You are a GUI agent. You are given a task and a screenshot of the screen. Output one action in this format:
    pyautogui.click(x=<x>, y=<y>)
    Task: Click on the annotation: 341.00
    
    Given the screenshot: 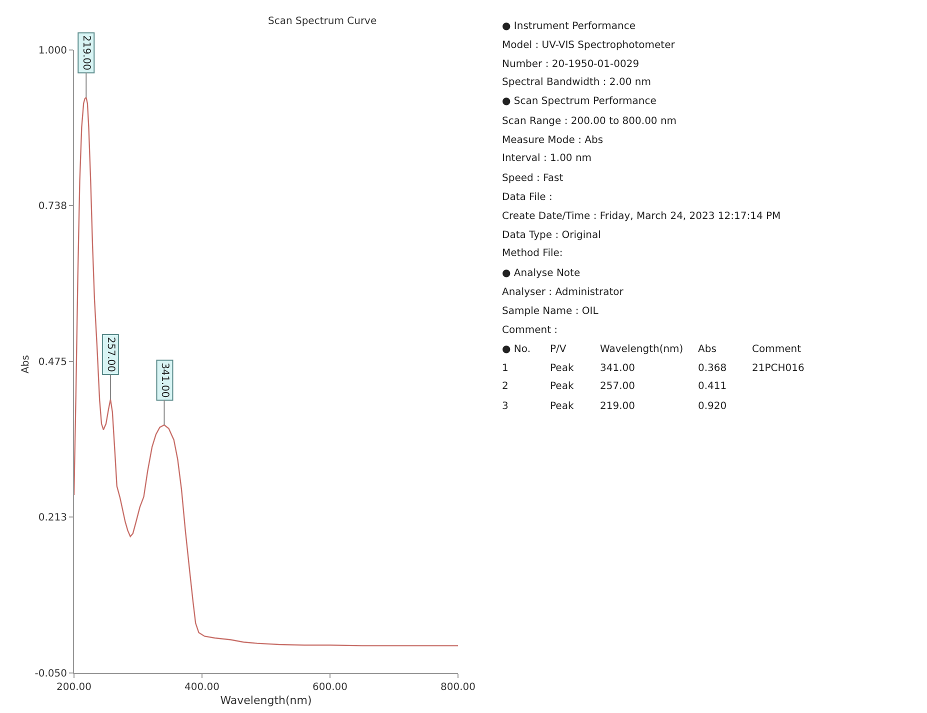 What is the action you would take?
    pyautogui.click(x=164, y=380)
    